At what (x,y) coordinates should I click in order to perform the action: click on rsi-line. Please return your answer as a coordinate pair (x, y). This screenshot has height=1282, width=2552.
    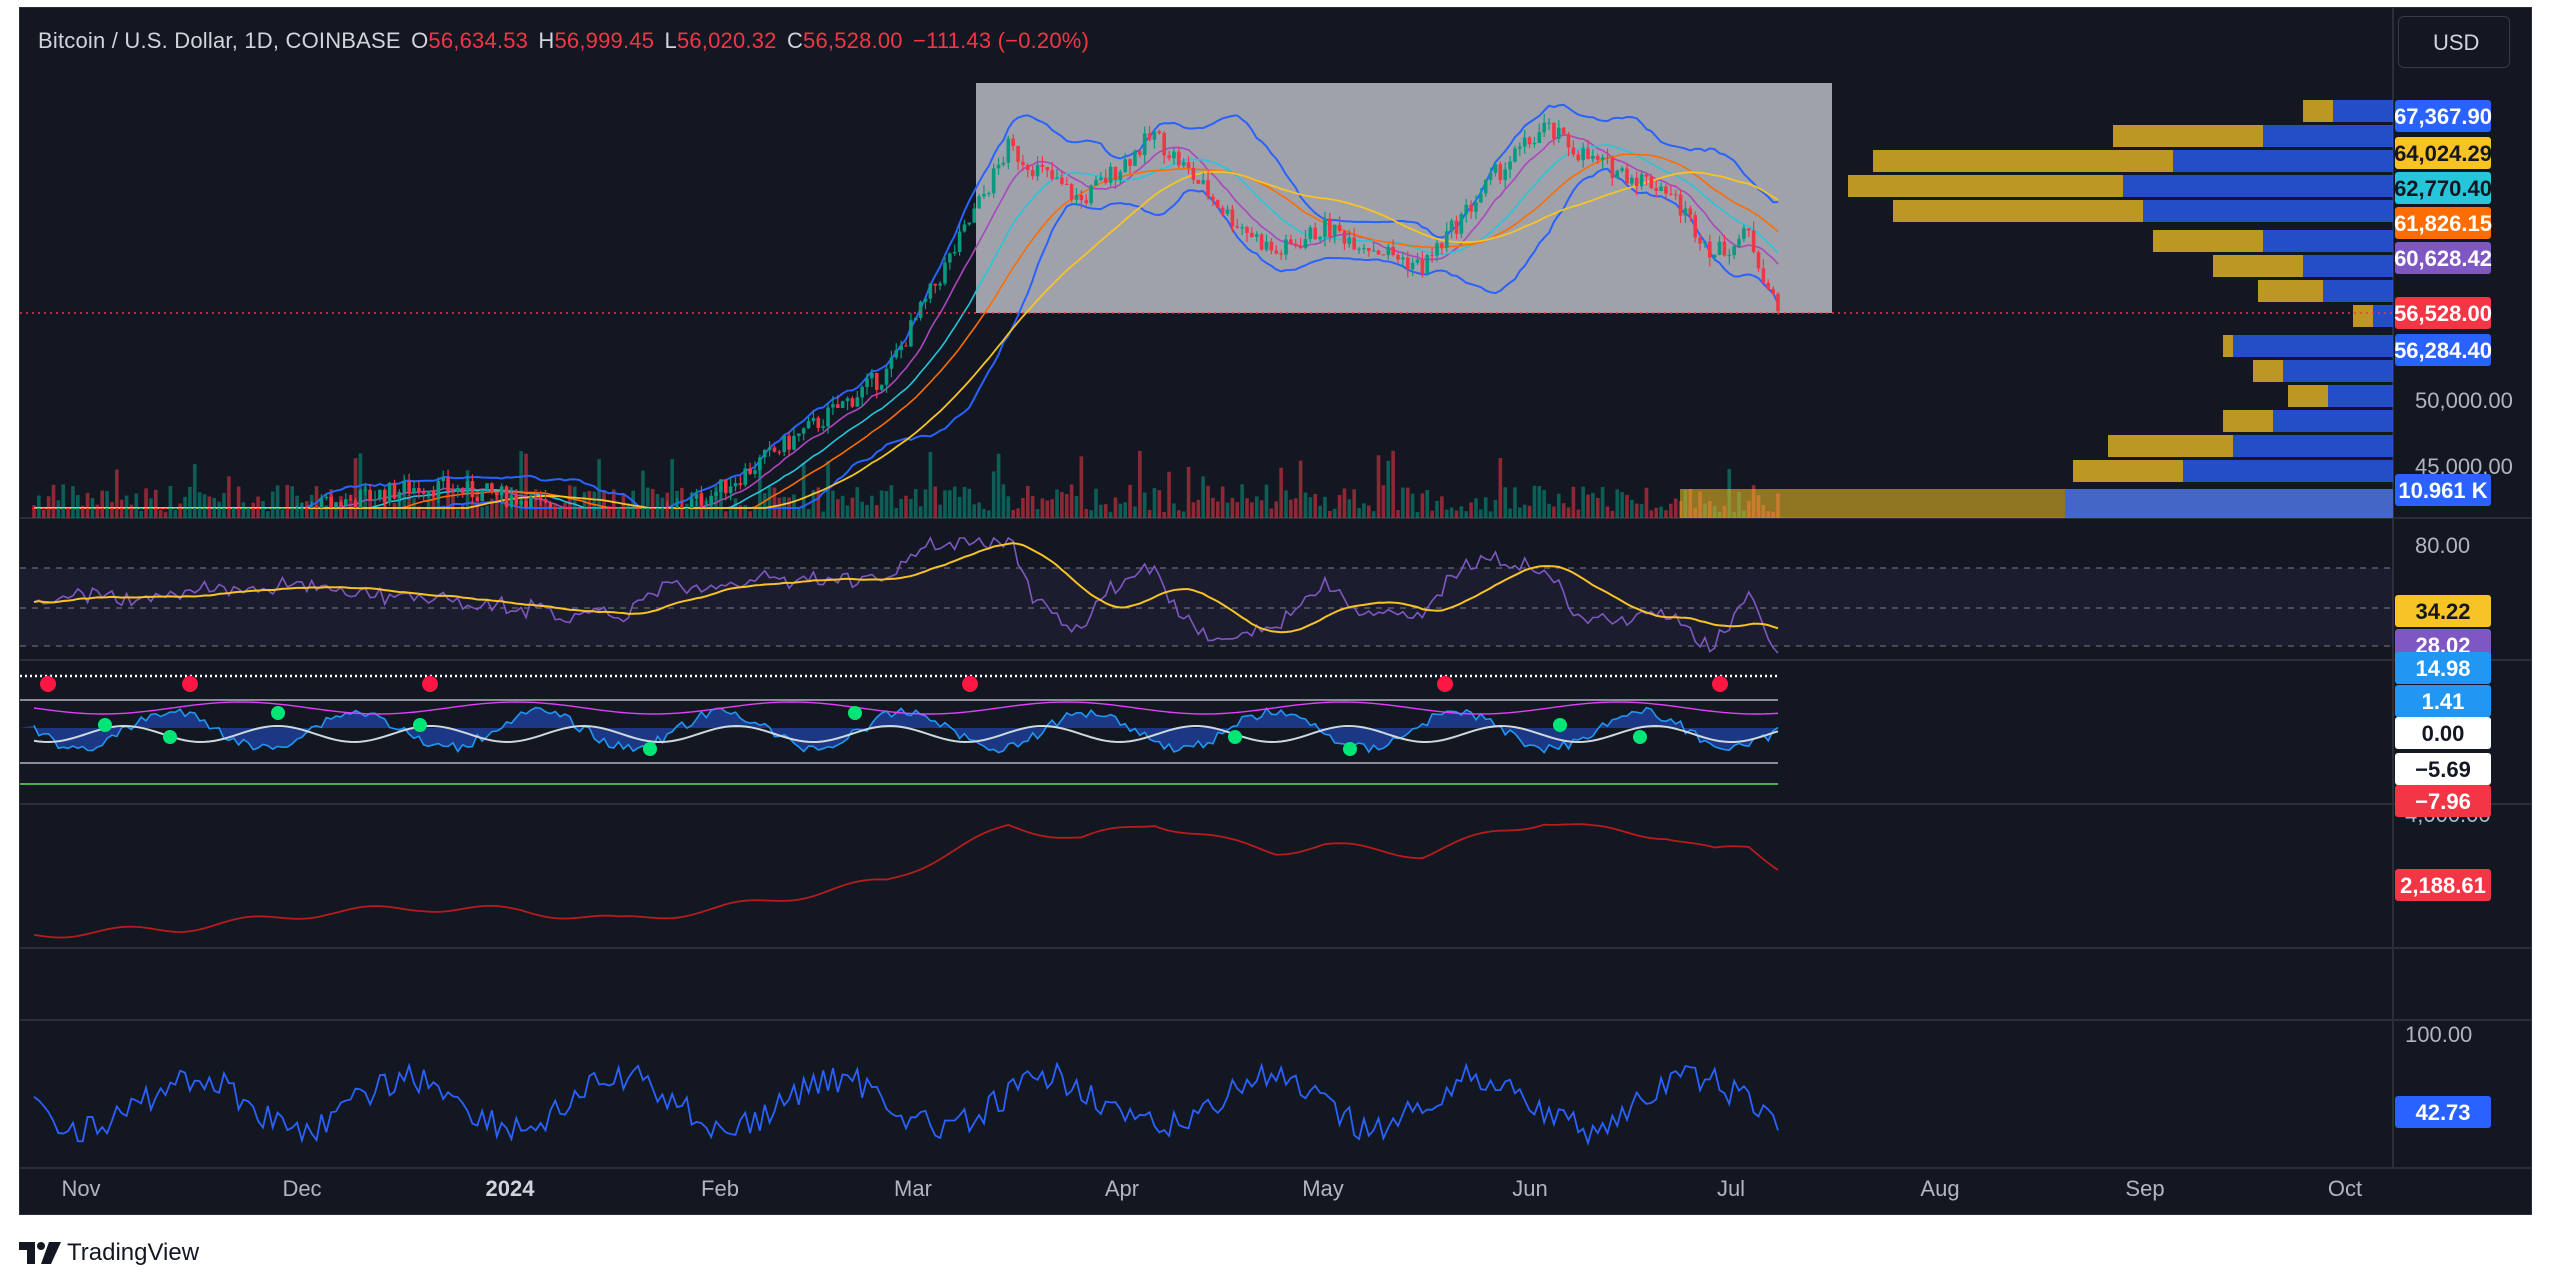
    Looking at the image, I should click on (906, 595).